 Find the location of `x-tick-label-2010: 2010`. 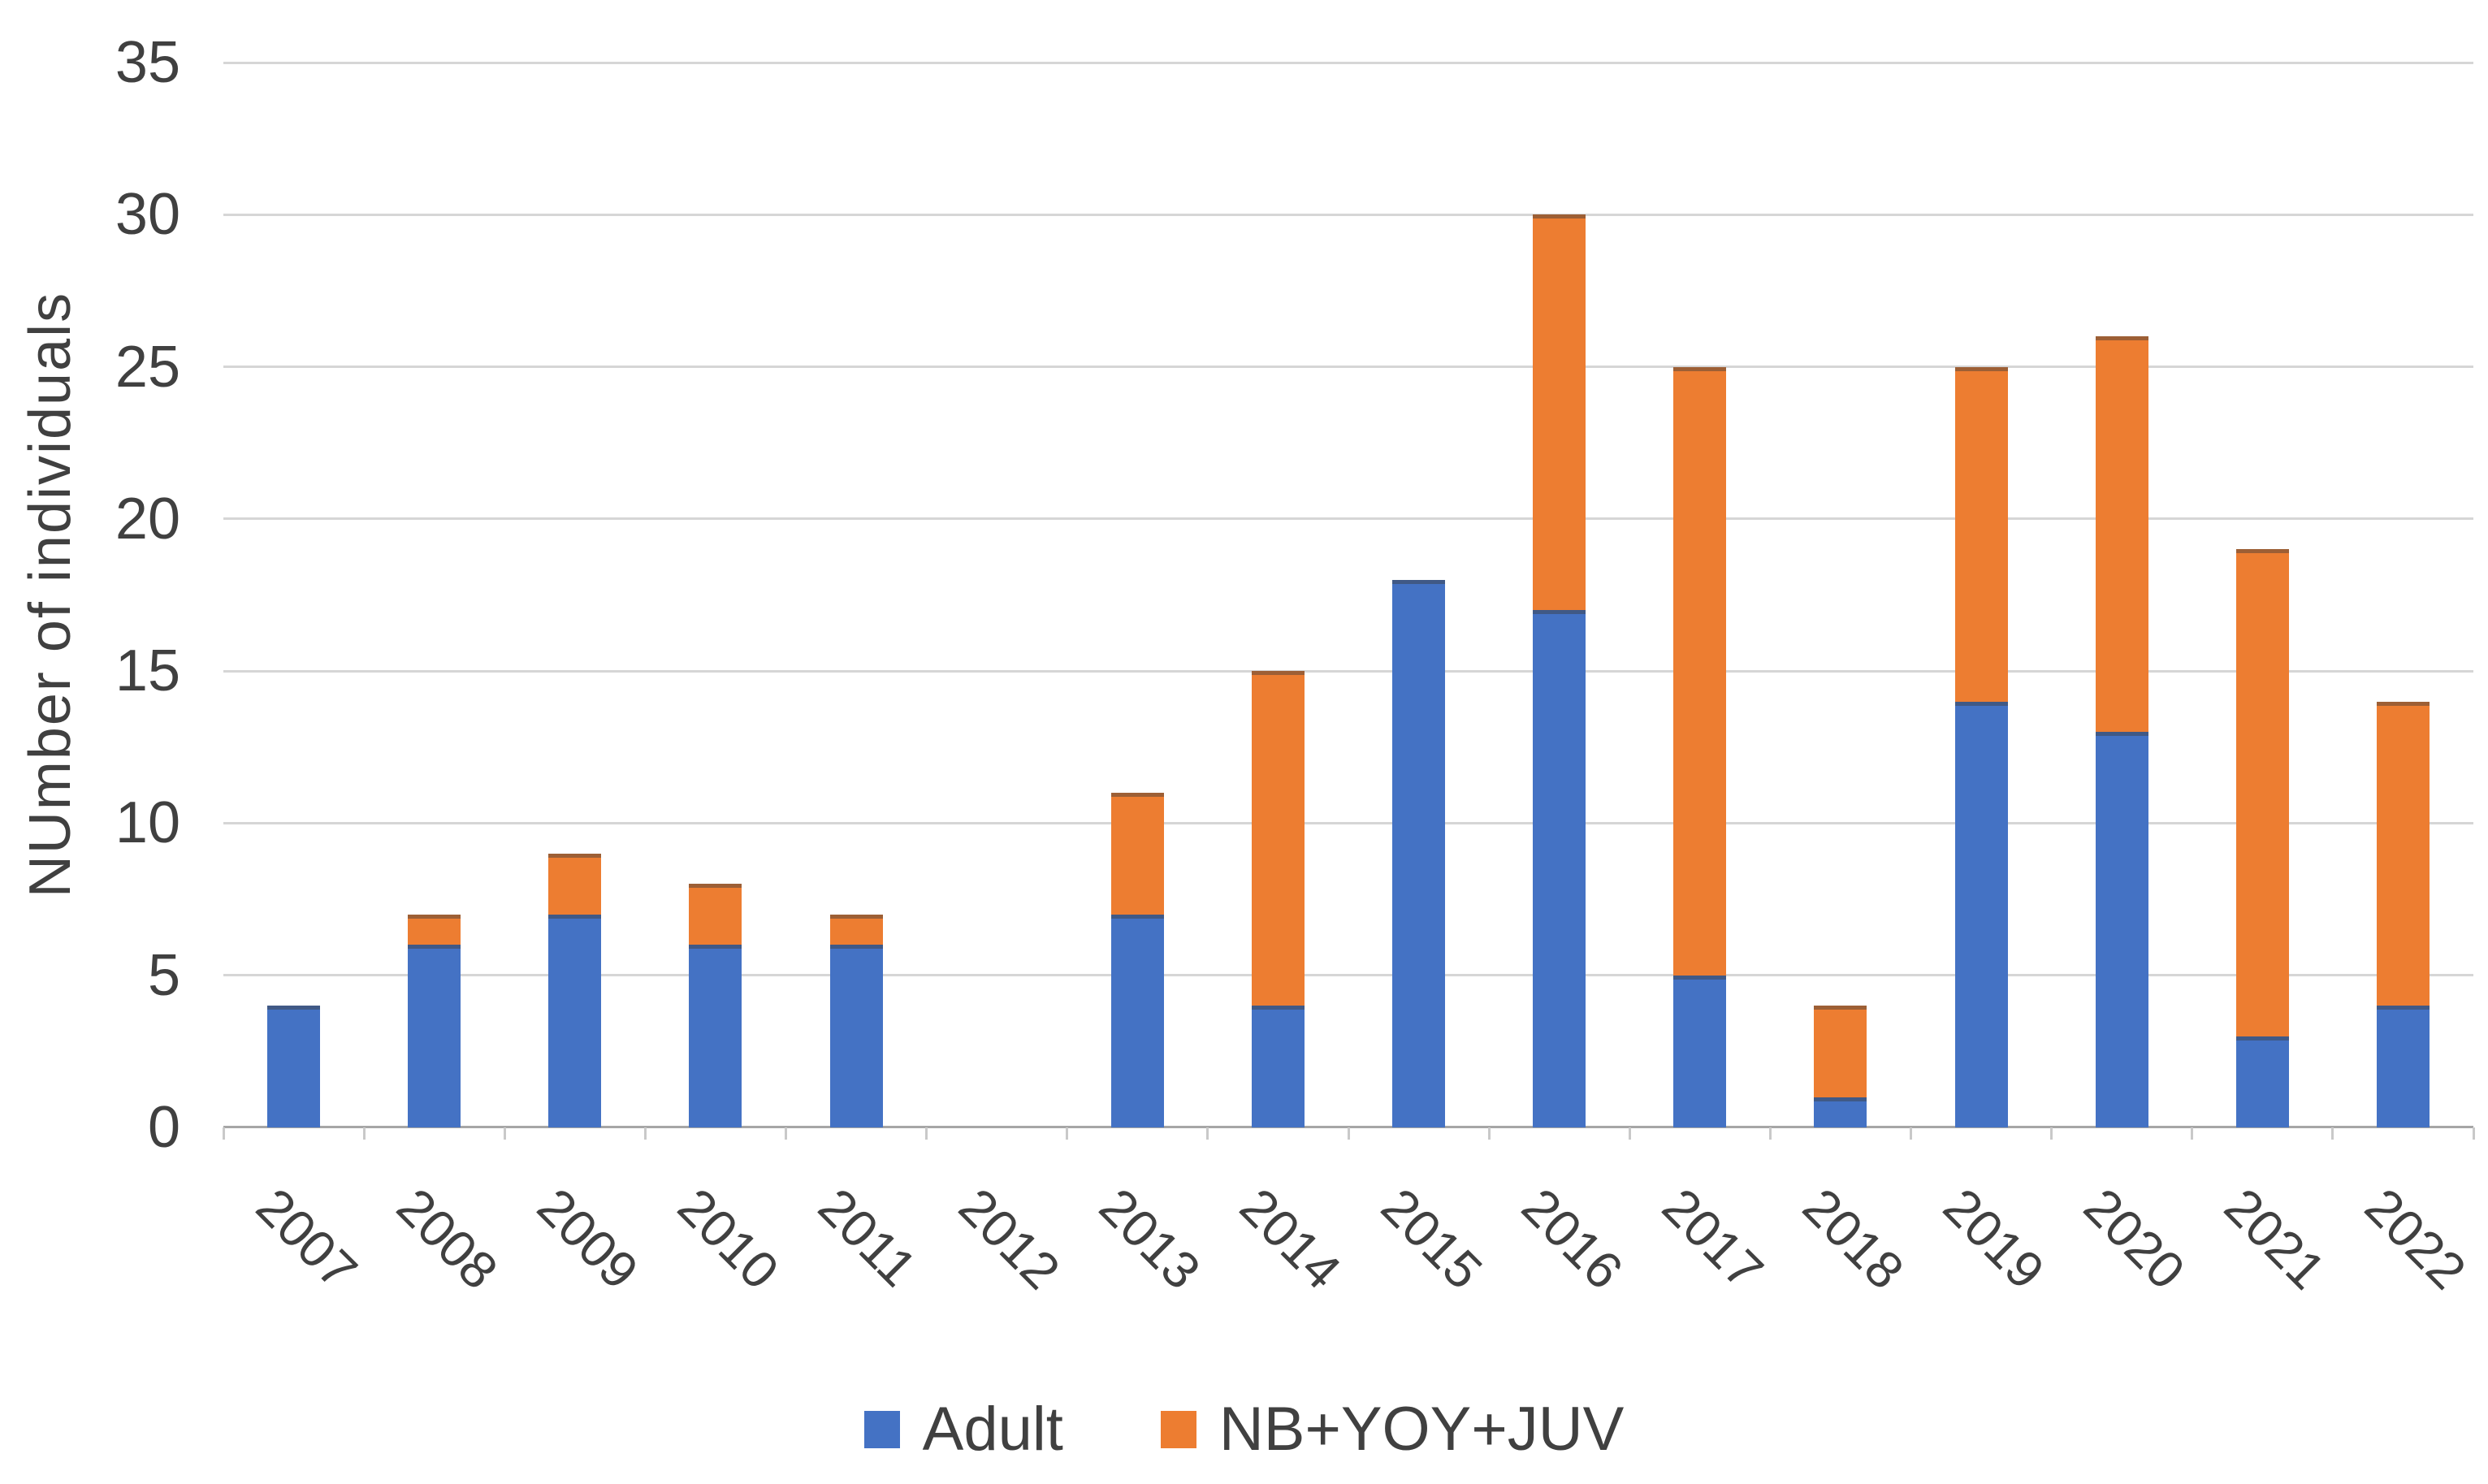

x-tick-label-2010: 2010 is located at coordinates (728, 1238).